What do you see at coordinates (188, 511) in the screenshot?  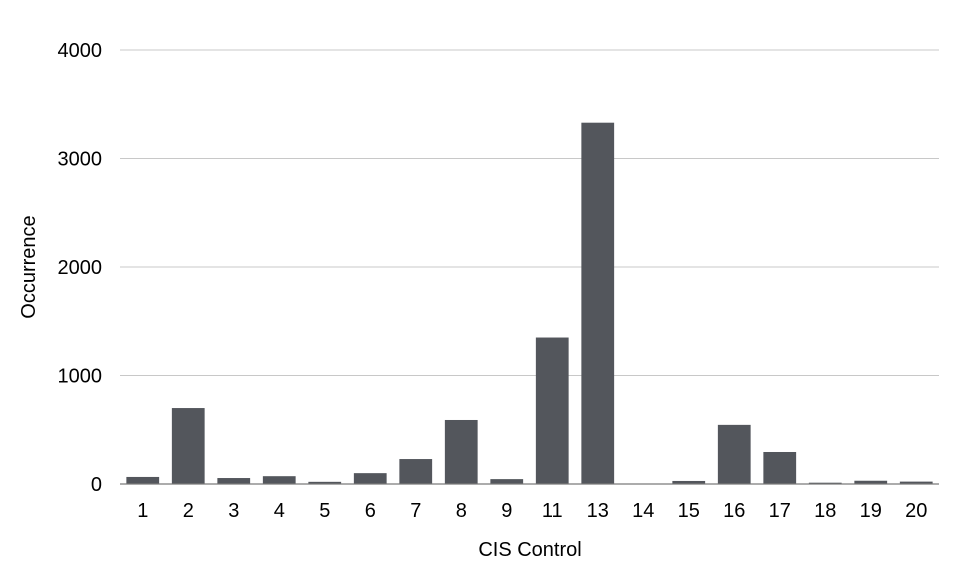 I see `x-tick-label: 2` at bounding box center [188, 511].